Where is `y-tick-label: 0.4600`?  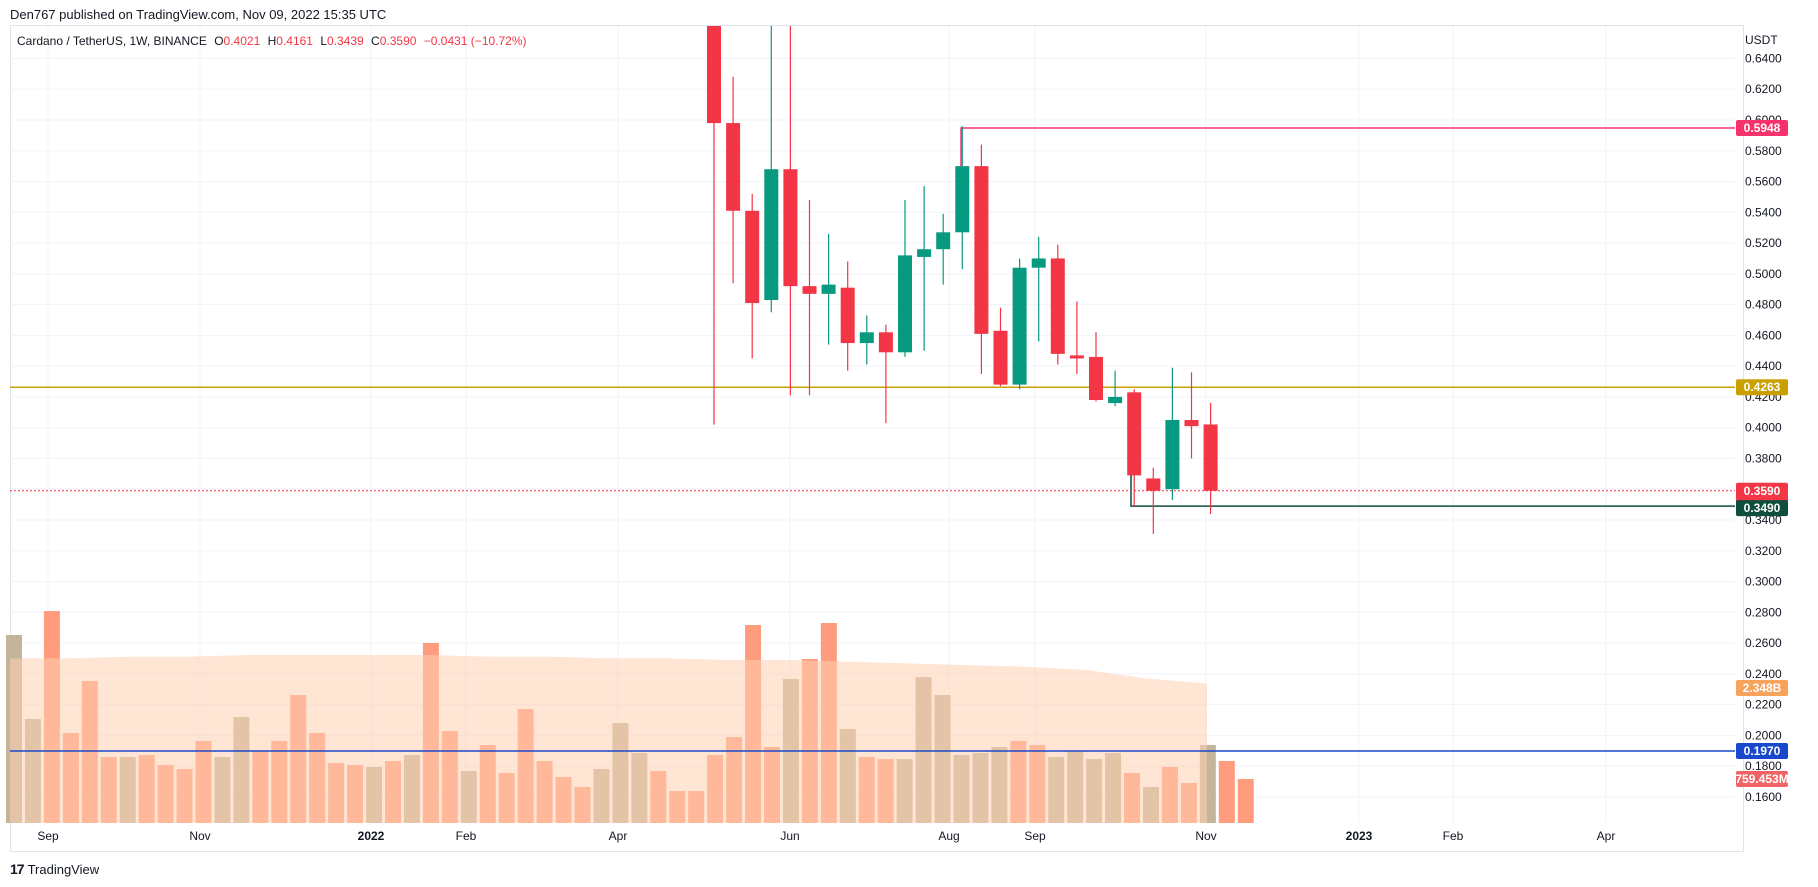
y-tick-label: 0.4600 is located at coordinates (1763, 335).